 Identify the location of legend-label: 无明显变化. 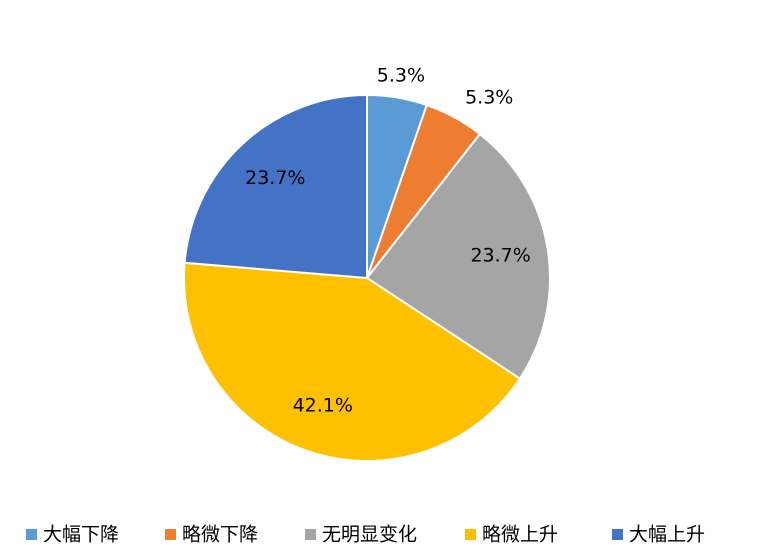
(369, 535).